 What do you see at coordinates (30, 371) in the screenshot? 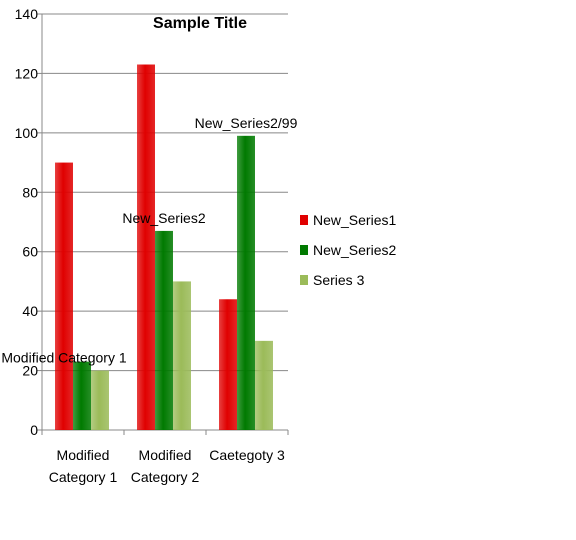
I see `y-tick-label: 20` at bounding box center [30, 371].